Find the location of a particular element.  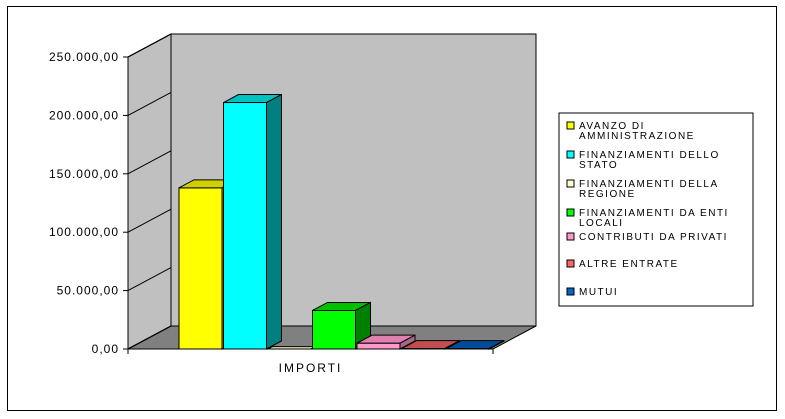

y-tick-label: 100.000,00 is located at coordinates (84, 232).